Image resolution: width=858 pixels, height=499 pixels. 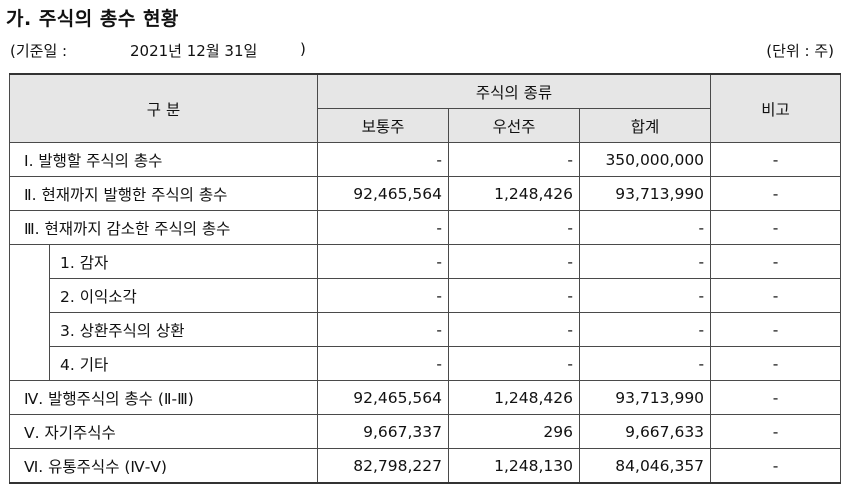 I want to click on cell-preferred: 1,248,130, so click(x=514, y=466).